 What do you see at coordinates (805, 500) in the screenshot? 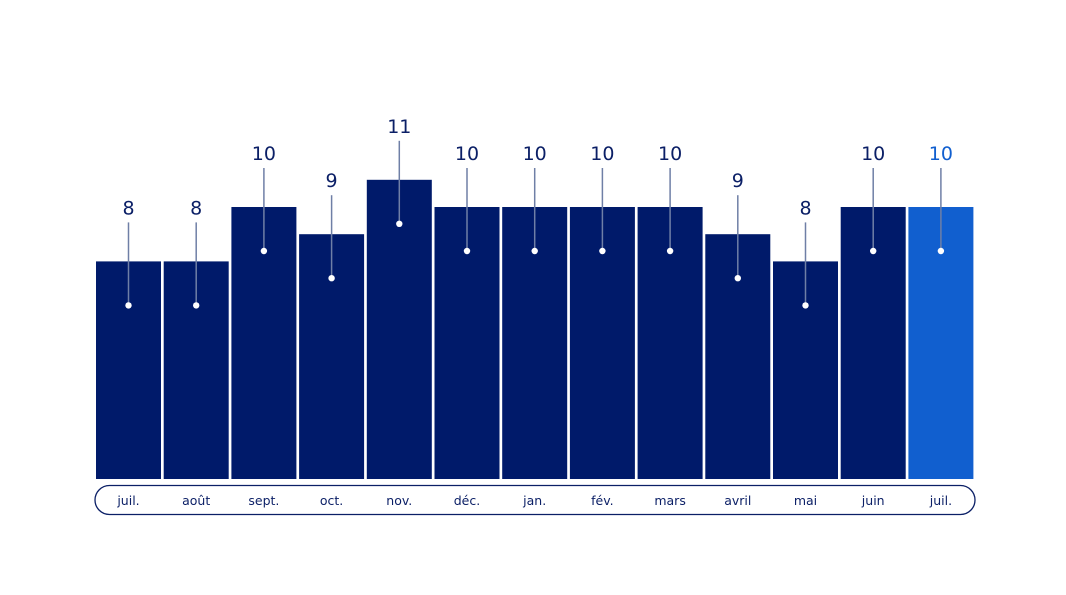
I see `tick-label-11: mai` at bounding box center [805, 500].